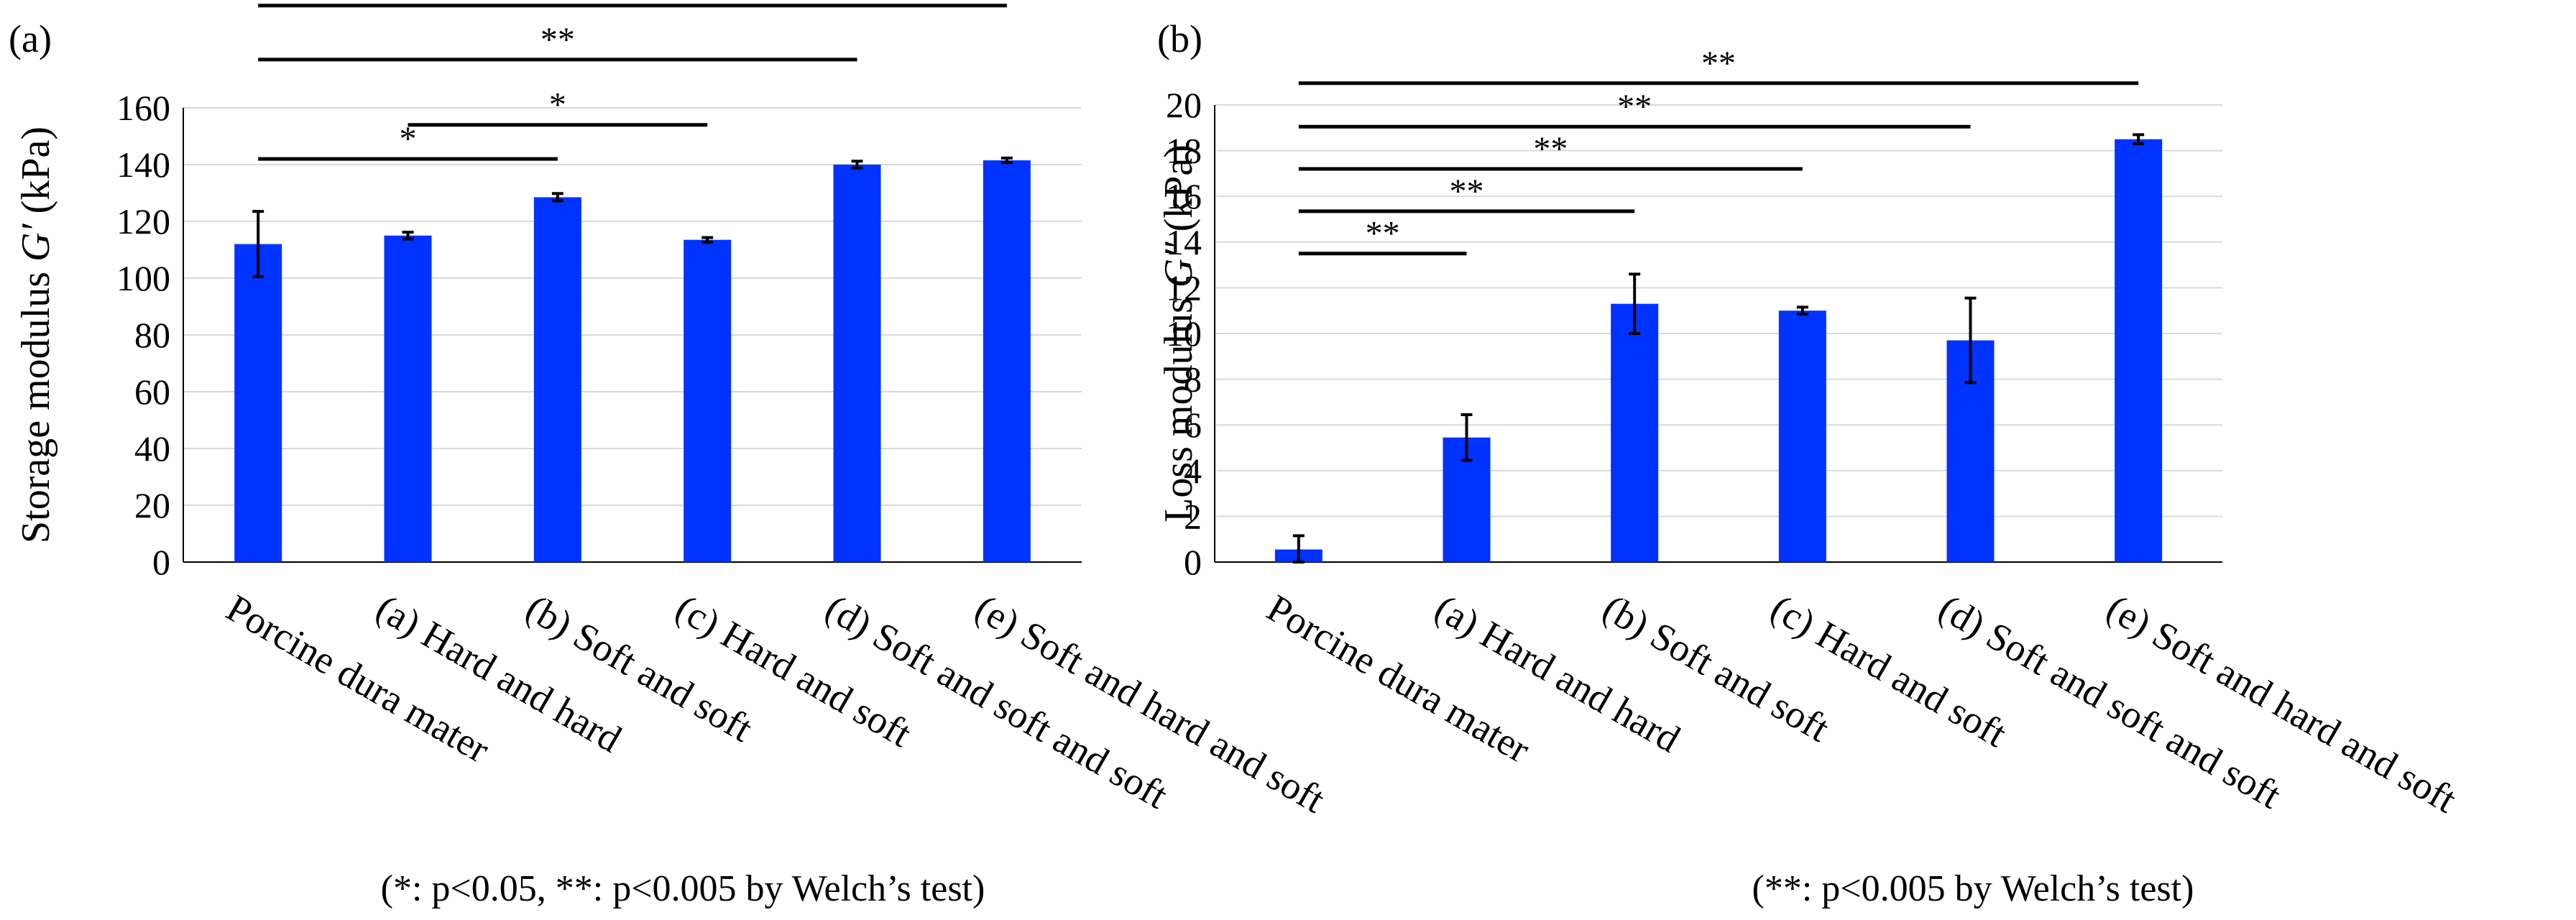 This screenshot has height=920, width=2576. I want to click on y-tick-label: 12, so click(1184, 287).